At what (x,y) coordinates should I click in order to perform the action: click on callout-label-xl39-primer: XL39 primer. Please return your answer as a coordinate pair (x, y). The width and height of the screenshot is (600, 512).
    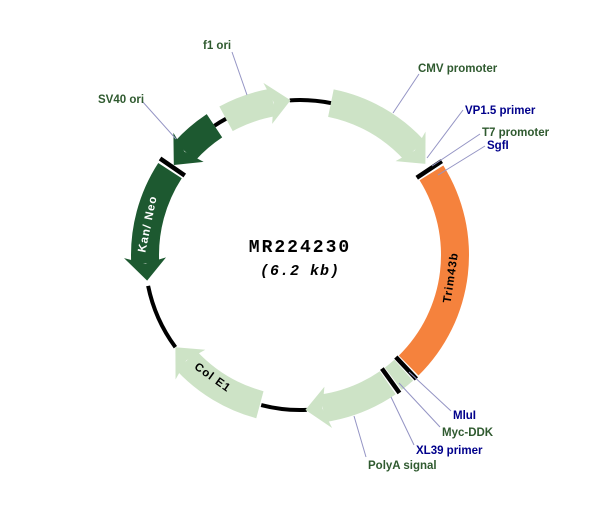
    Looking at the image, I should click on (449, 451).